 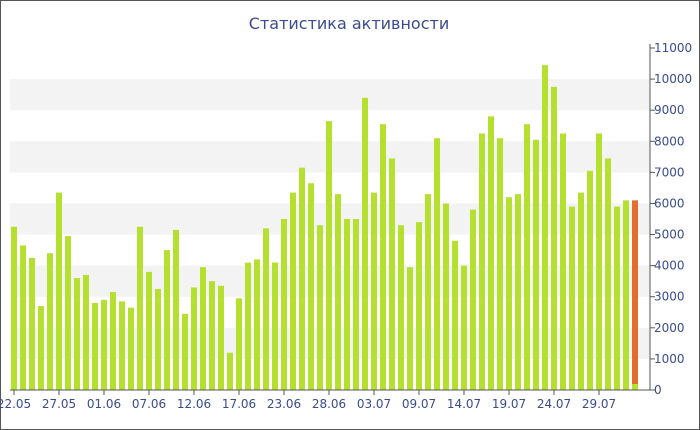 I want to click on y-tick-label: 2000, so click(x=669, y=328).